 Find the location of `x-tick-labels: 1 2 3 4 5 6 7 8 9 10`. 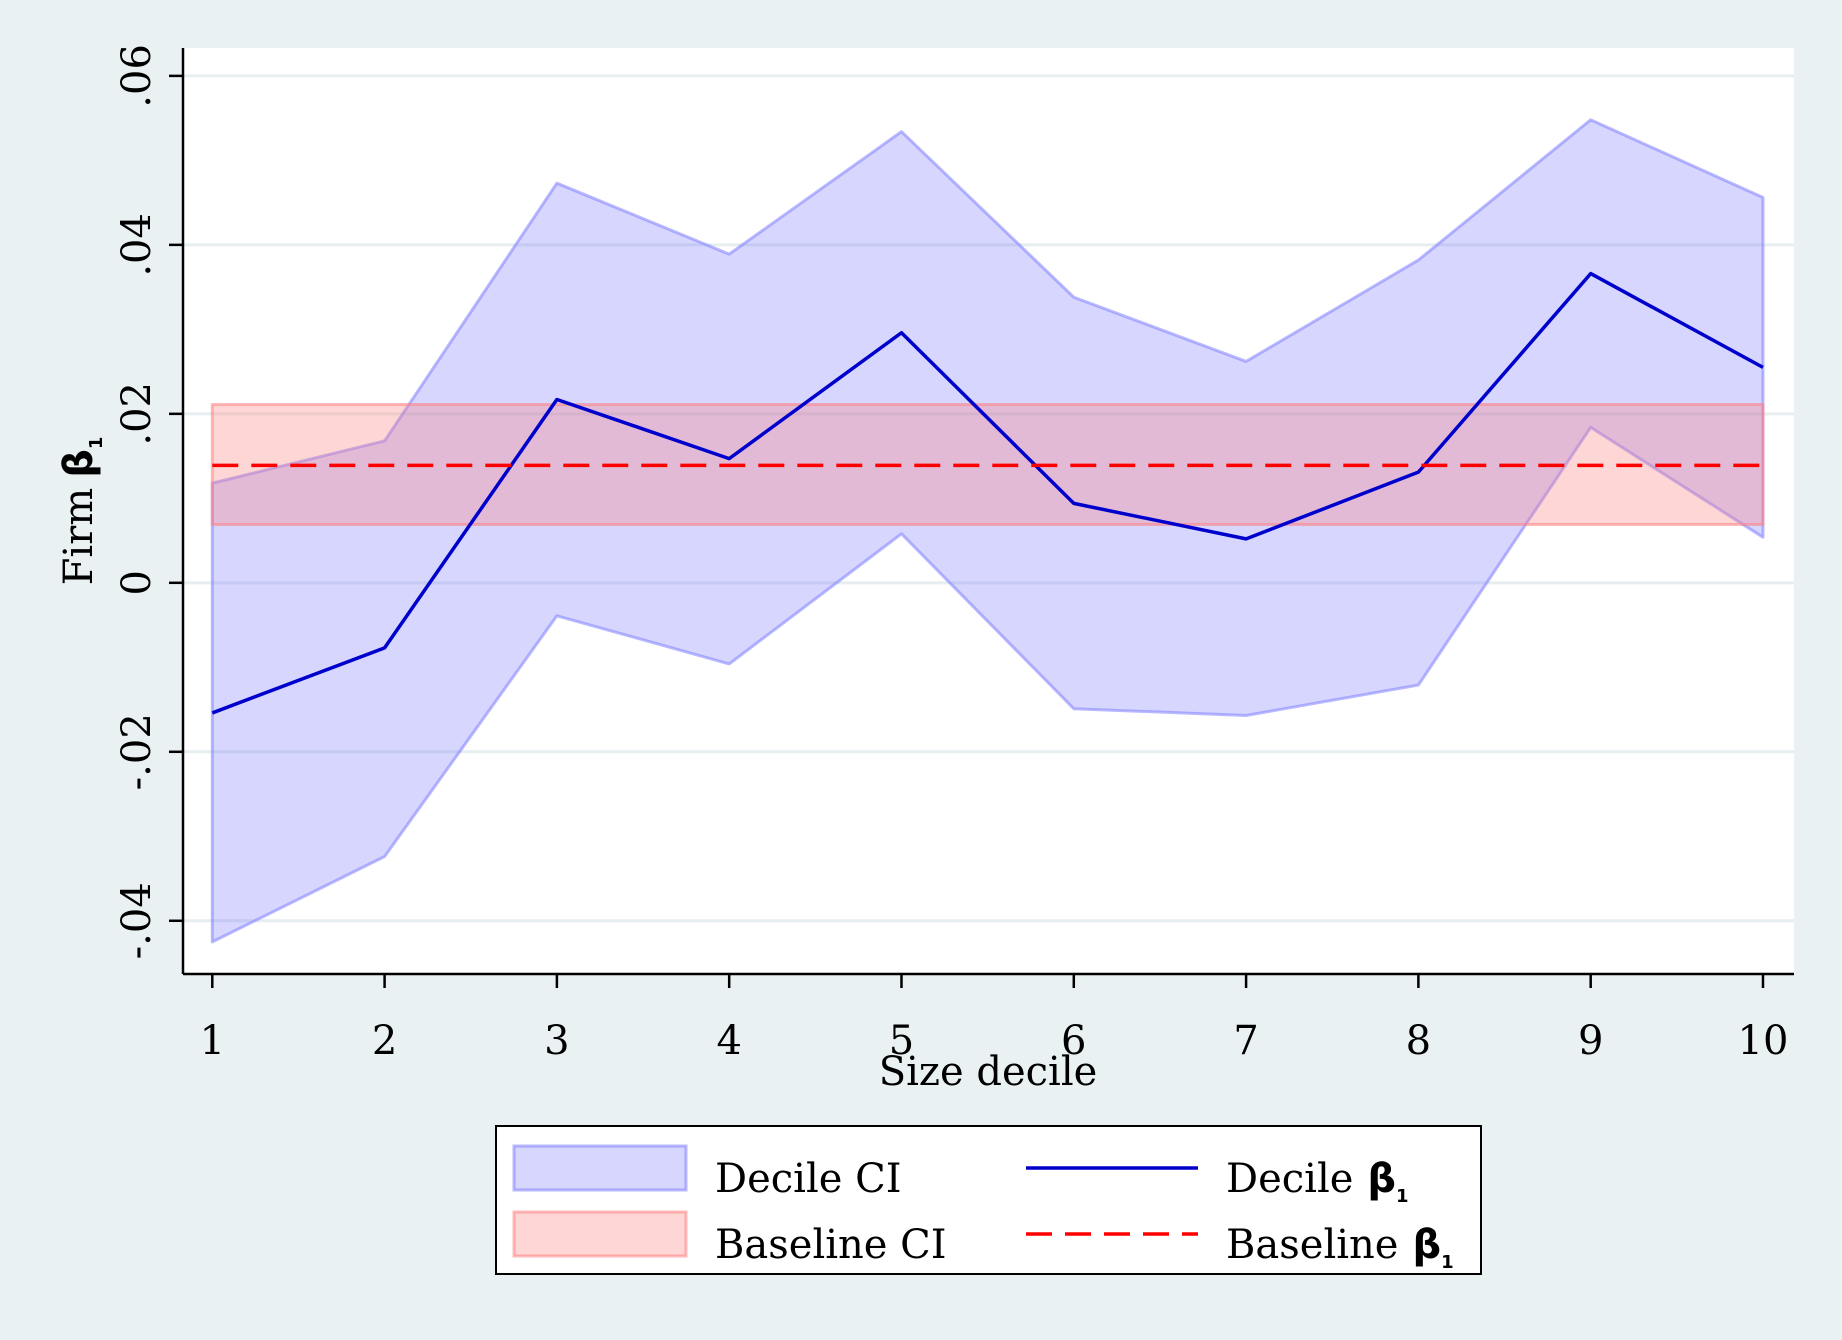

x-tick-labels: 1 2 3 4 5 6 7 8 9 10 is located at coordinates (994, 1041).